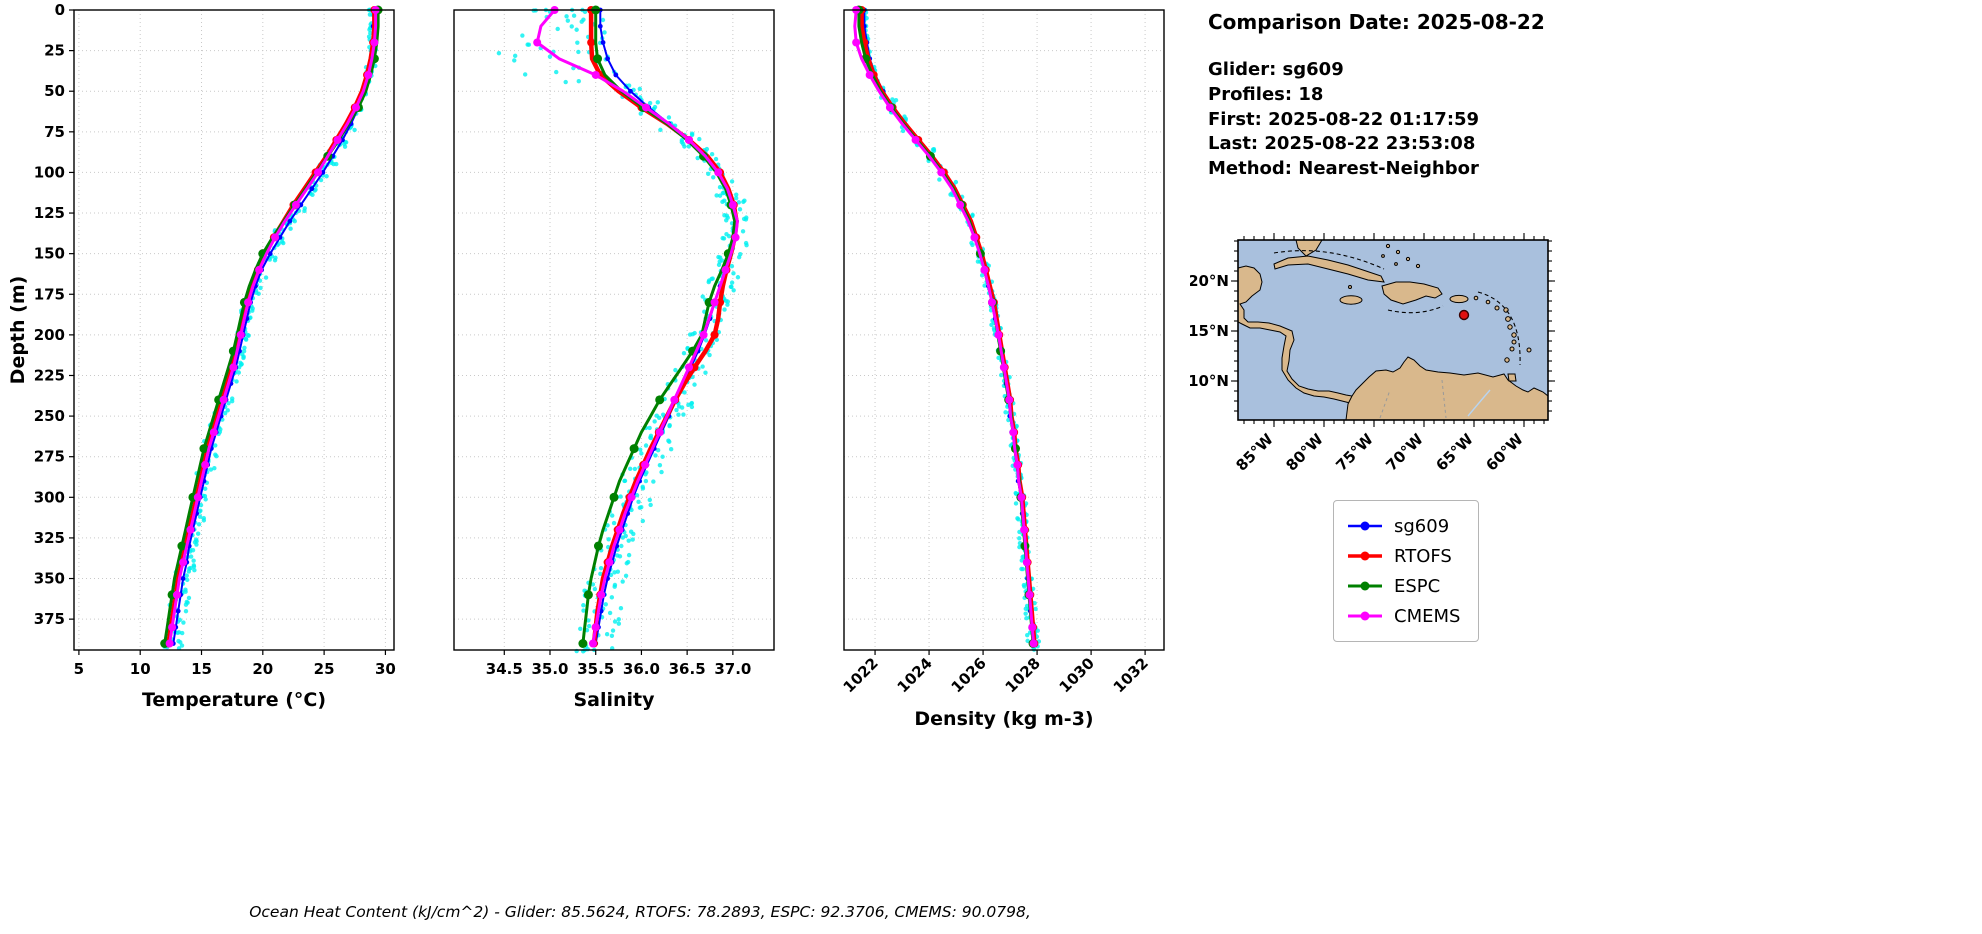  What do you see at coordinates (915, 675) in the screenshot?
I see `svg-text: 1024` at bounding box center [915, 675].